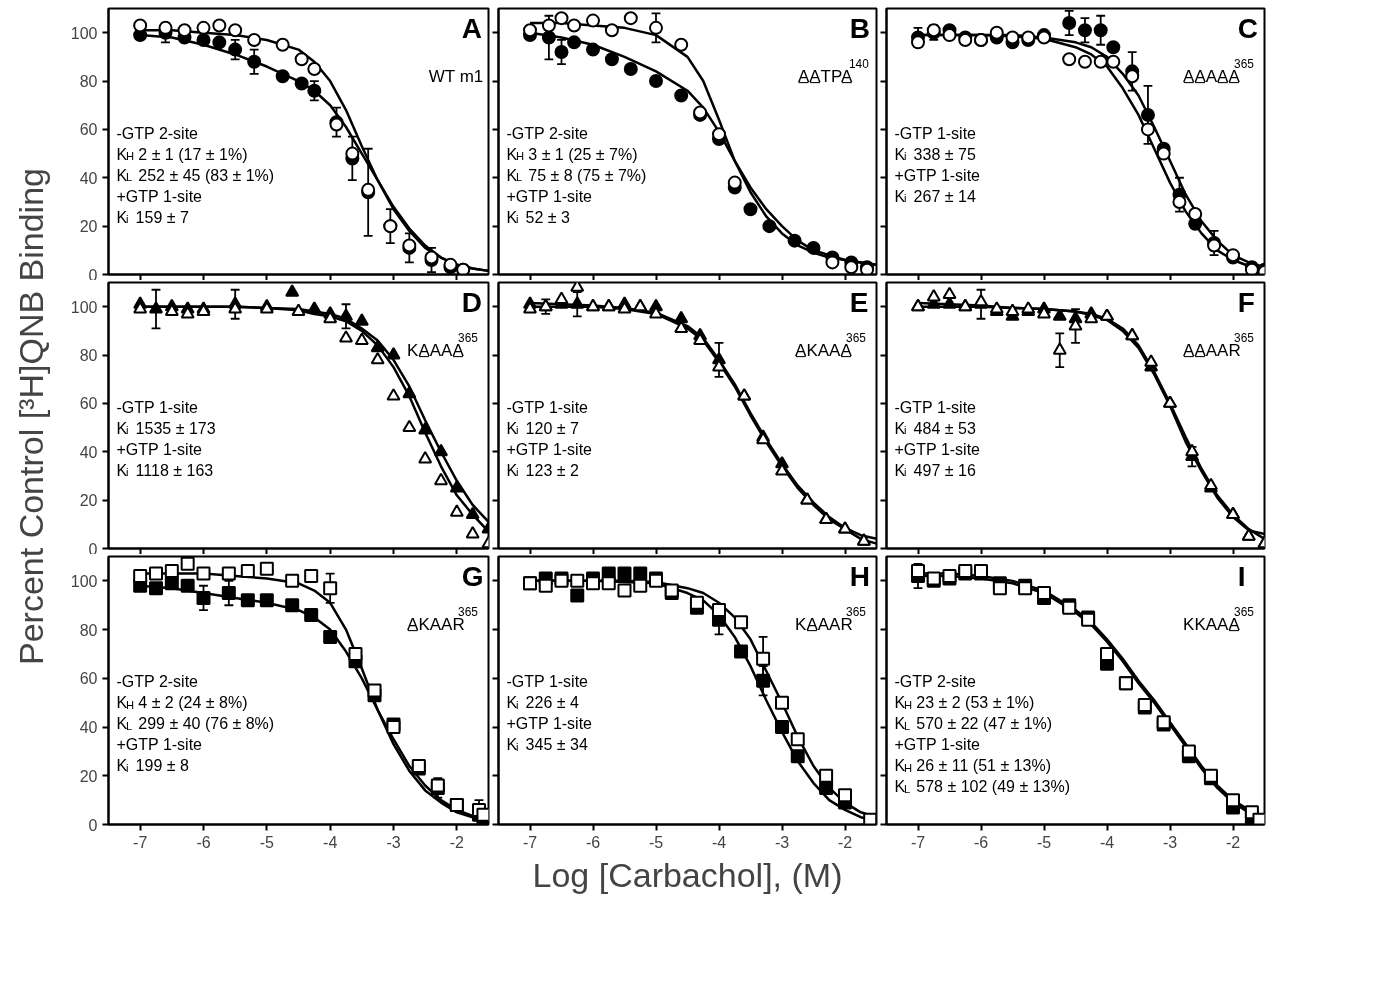 The image size is (1375, 992). Describe the element at coordinates (935, 154) in the screenshot. I see `annotation: Ki 338 ± 75` at that location.